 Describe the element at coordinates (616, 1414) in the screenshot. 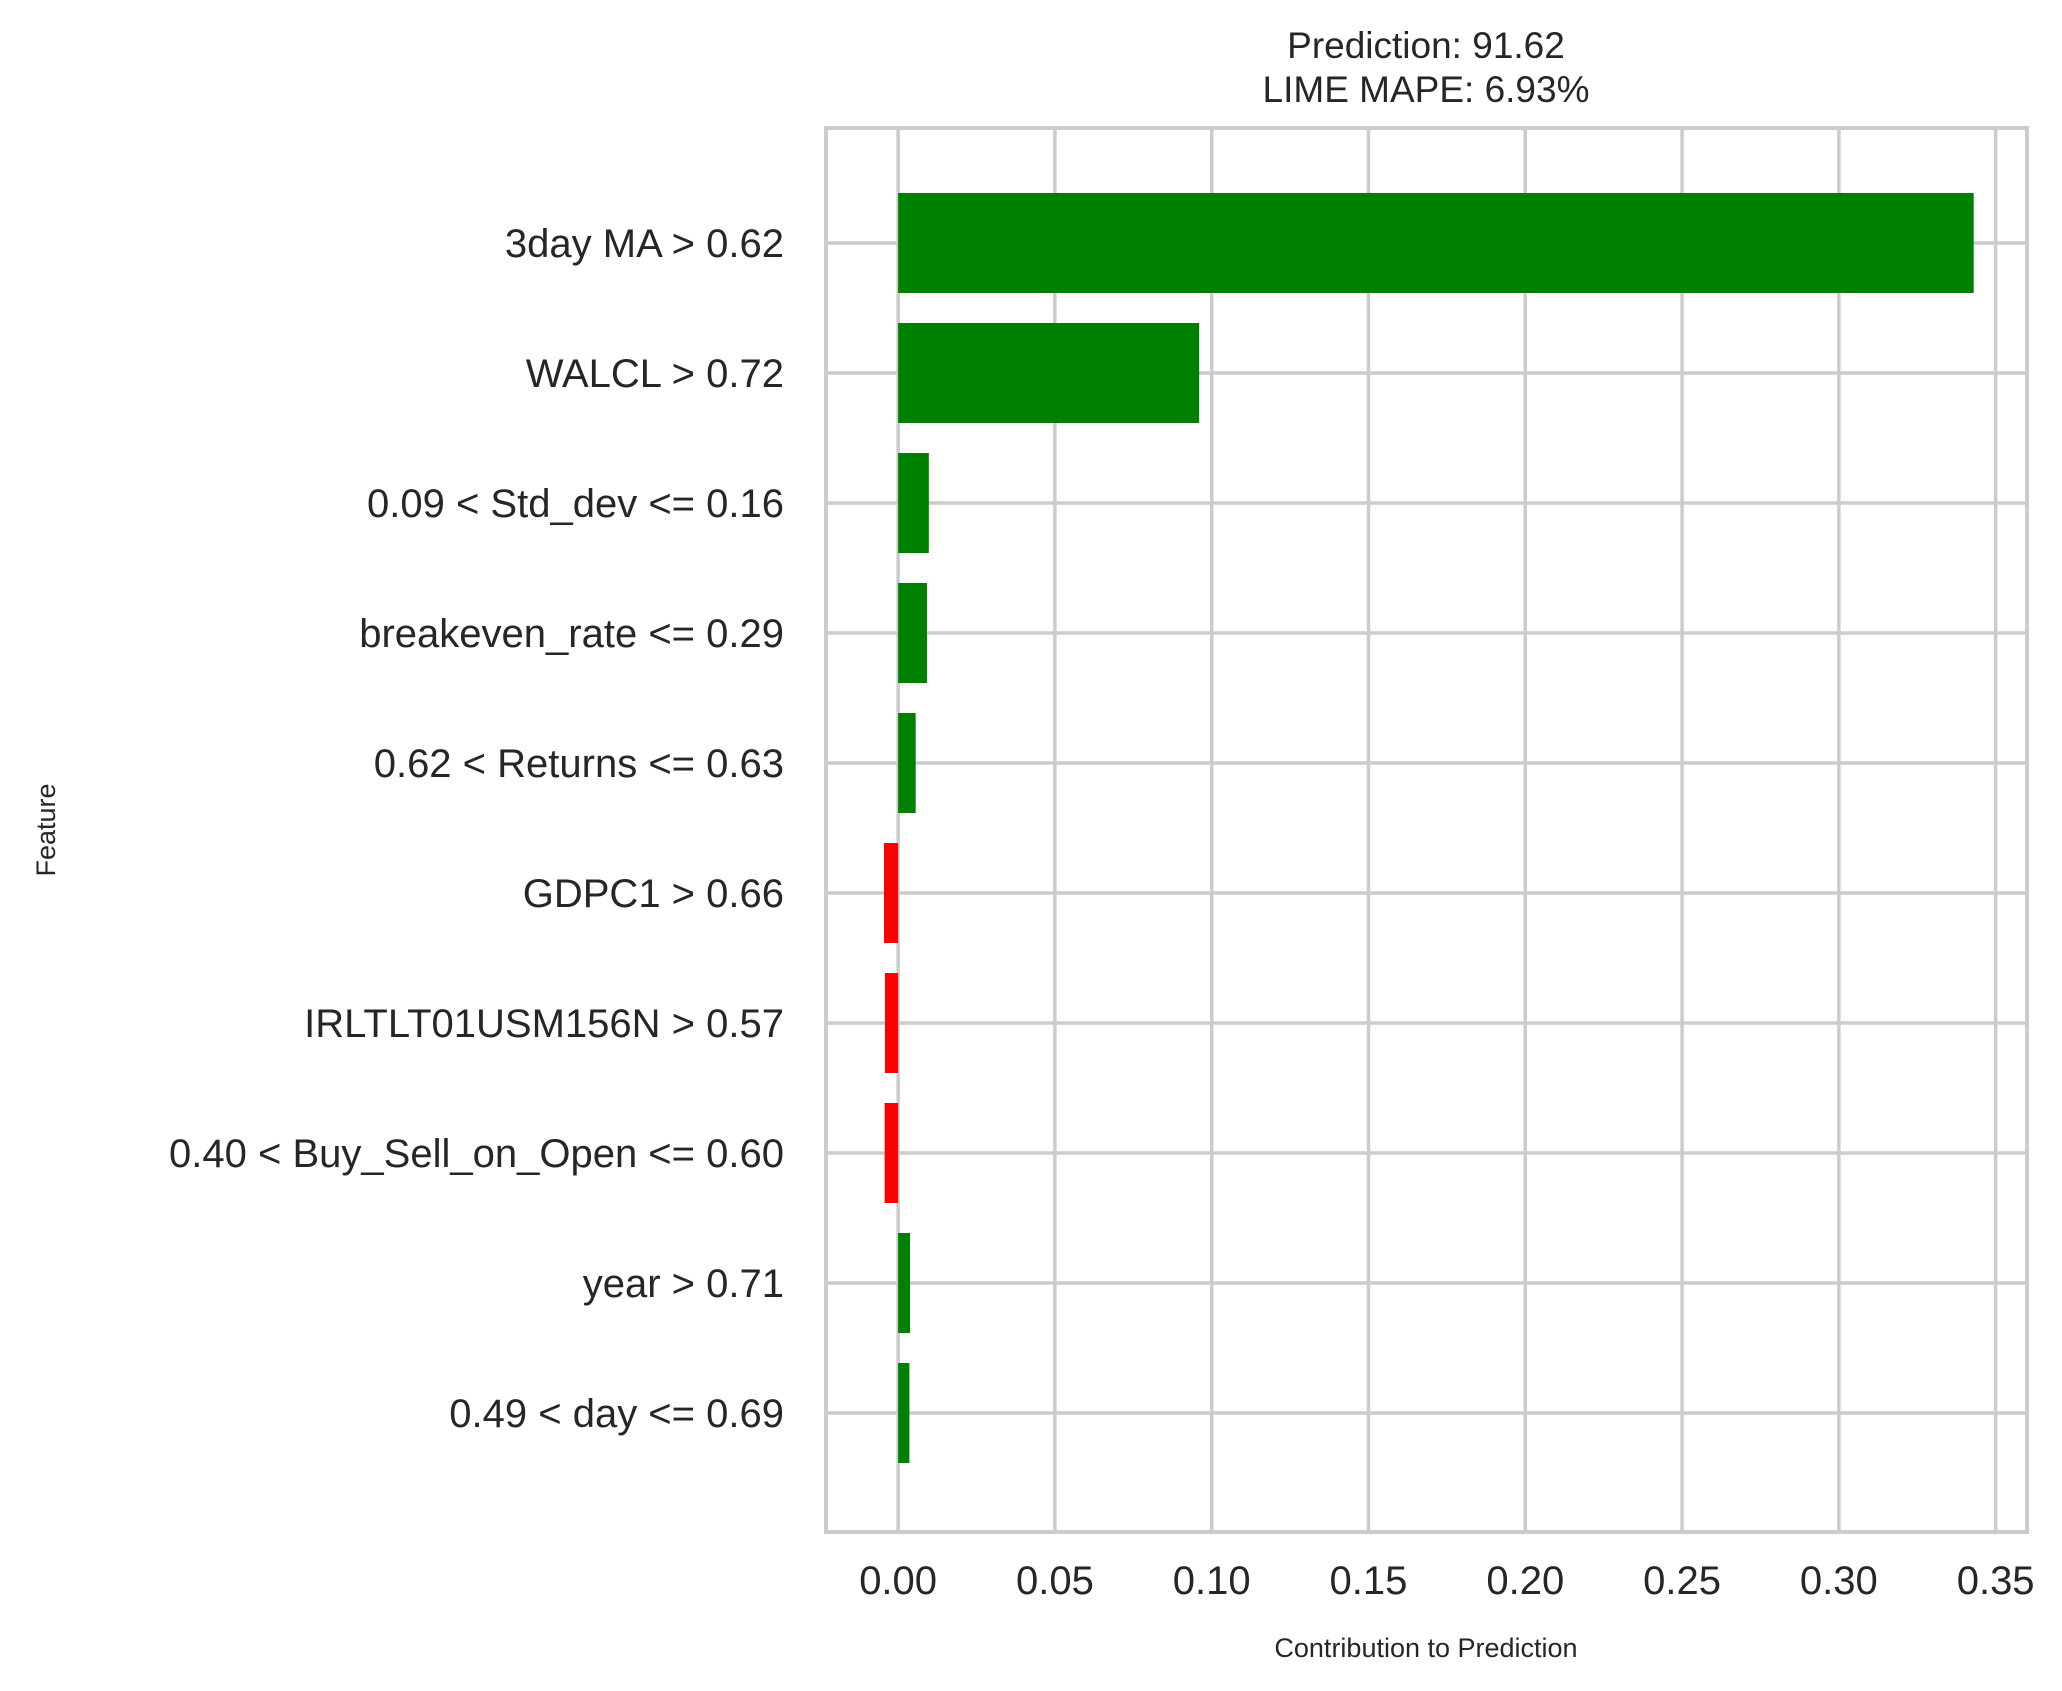

I see `y-tick-label: 0.49 < day <= 0.69` at that location.